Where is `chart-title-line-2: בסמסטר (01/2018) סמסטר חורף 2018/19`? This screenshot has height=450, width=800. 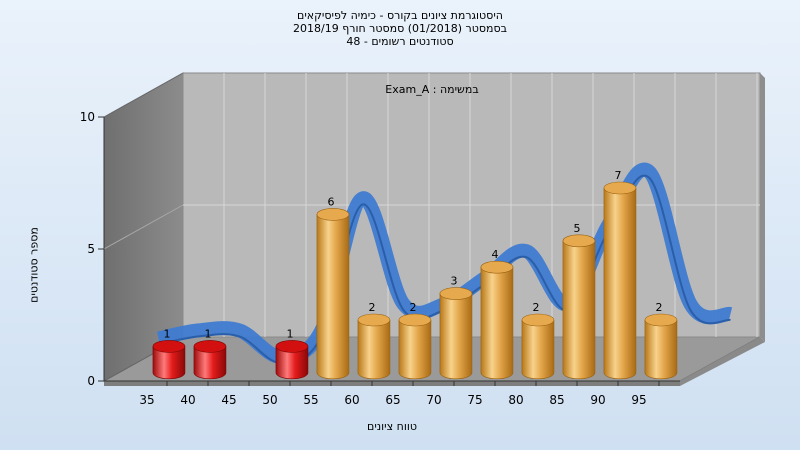 chart-title-line-2: בסמסטר (01/2018) סמסטר חורף 2018/19 is located at coordinates (400, 28).